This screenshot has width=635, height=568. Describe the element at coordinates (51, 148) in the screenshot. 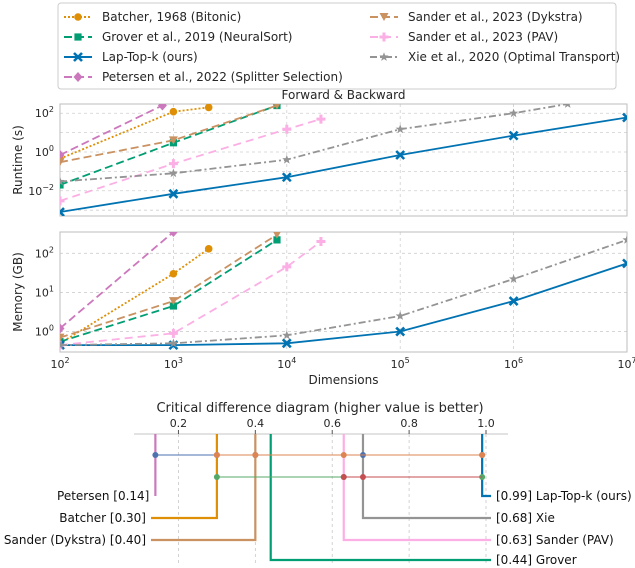

I see `y-tick-label-exponent: 0` at that location.